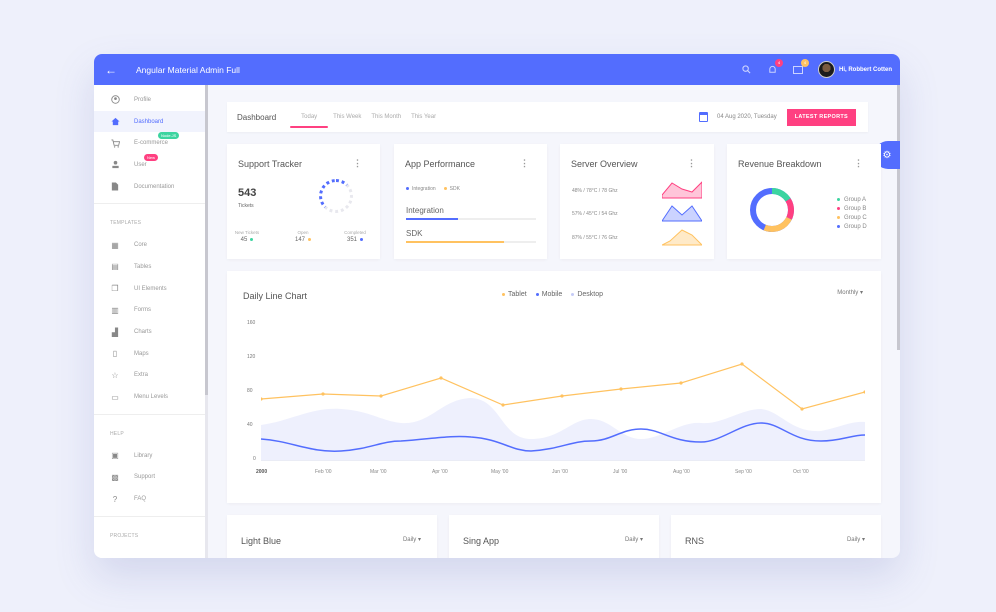 The width and height of the screenshot is (996, 612). Describe the element at coordinates (378, 472) in the screenshot. I see `x-tick: Mar '00` at that location.